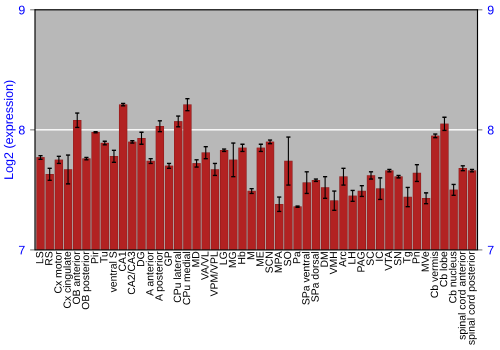 The image size is (500, 350). I want to click on x-tick-label: CPu medial, so click(186, 278).